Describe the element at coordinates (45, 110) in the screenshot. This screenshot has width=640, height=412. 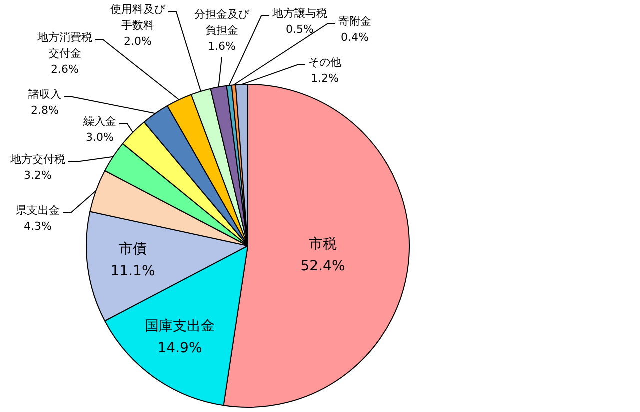
I see `data-label: 2.8%` at that location.